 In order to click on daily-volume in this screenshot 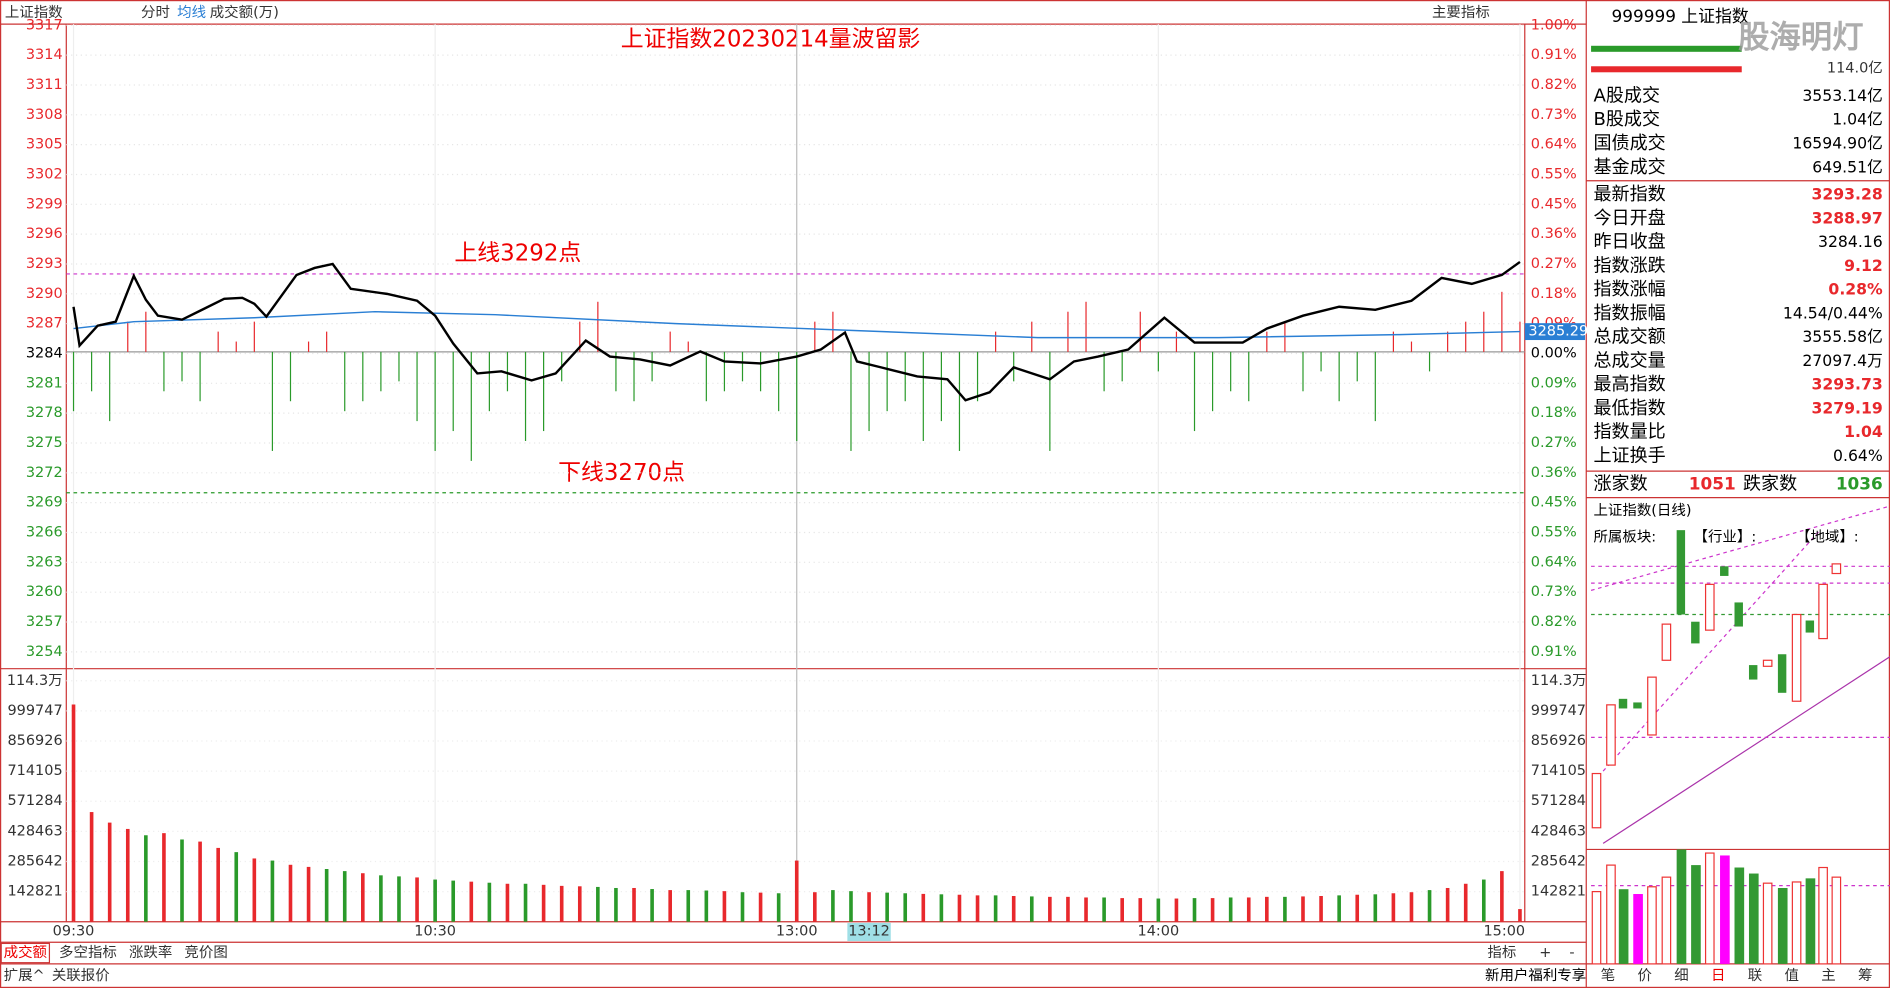, I will do `click(1740, 907)`.